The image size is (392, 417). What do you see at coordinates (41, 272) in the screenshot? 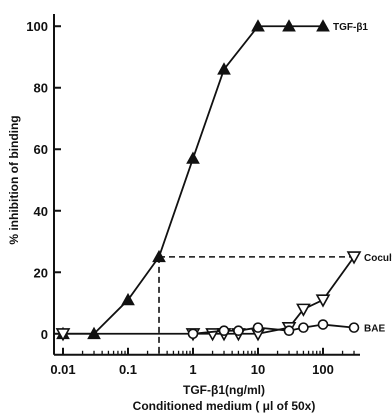
I see `y-tick-label: 20` at bounding box center [41, 272].